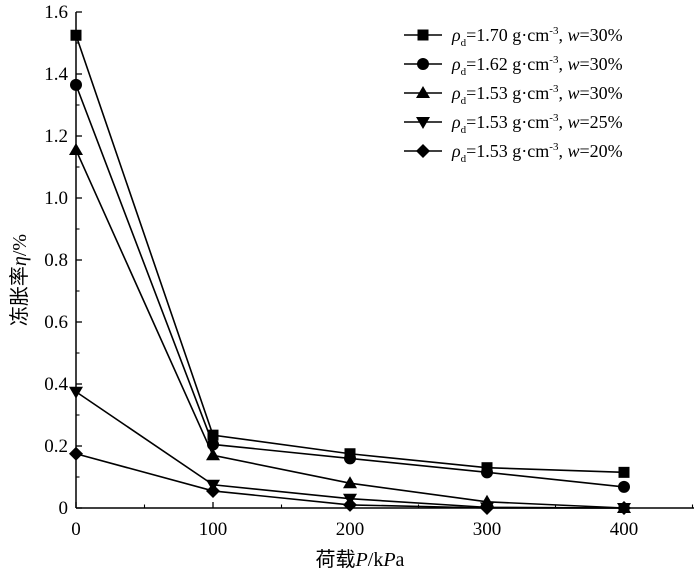 This screenshot has width=700, height=578. Describe the element at coordinates (213, 529) in the screenshot. I see `x-tick-label: 100` at that location.